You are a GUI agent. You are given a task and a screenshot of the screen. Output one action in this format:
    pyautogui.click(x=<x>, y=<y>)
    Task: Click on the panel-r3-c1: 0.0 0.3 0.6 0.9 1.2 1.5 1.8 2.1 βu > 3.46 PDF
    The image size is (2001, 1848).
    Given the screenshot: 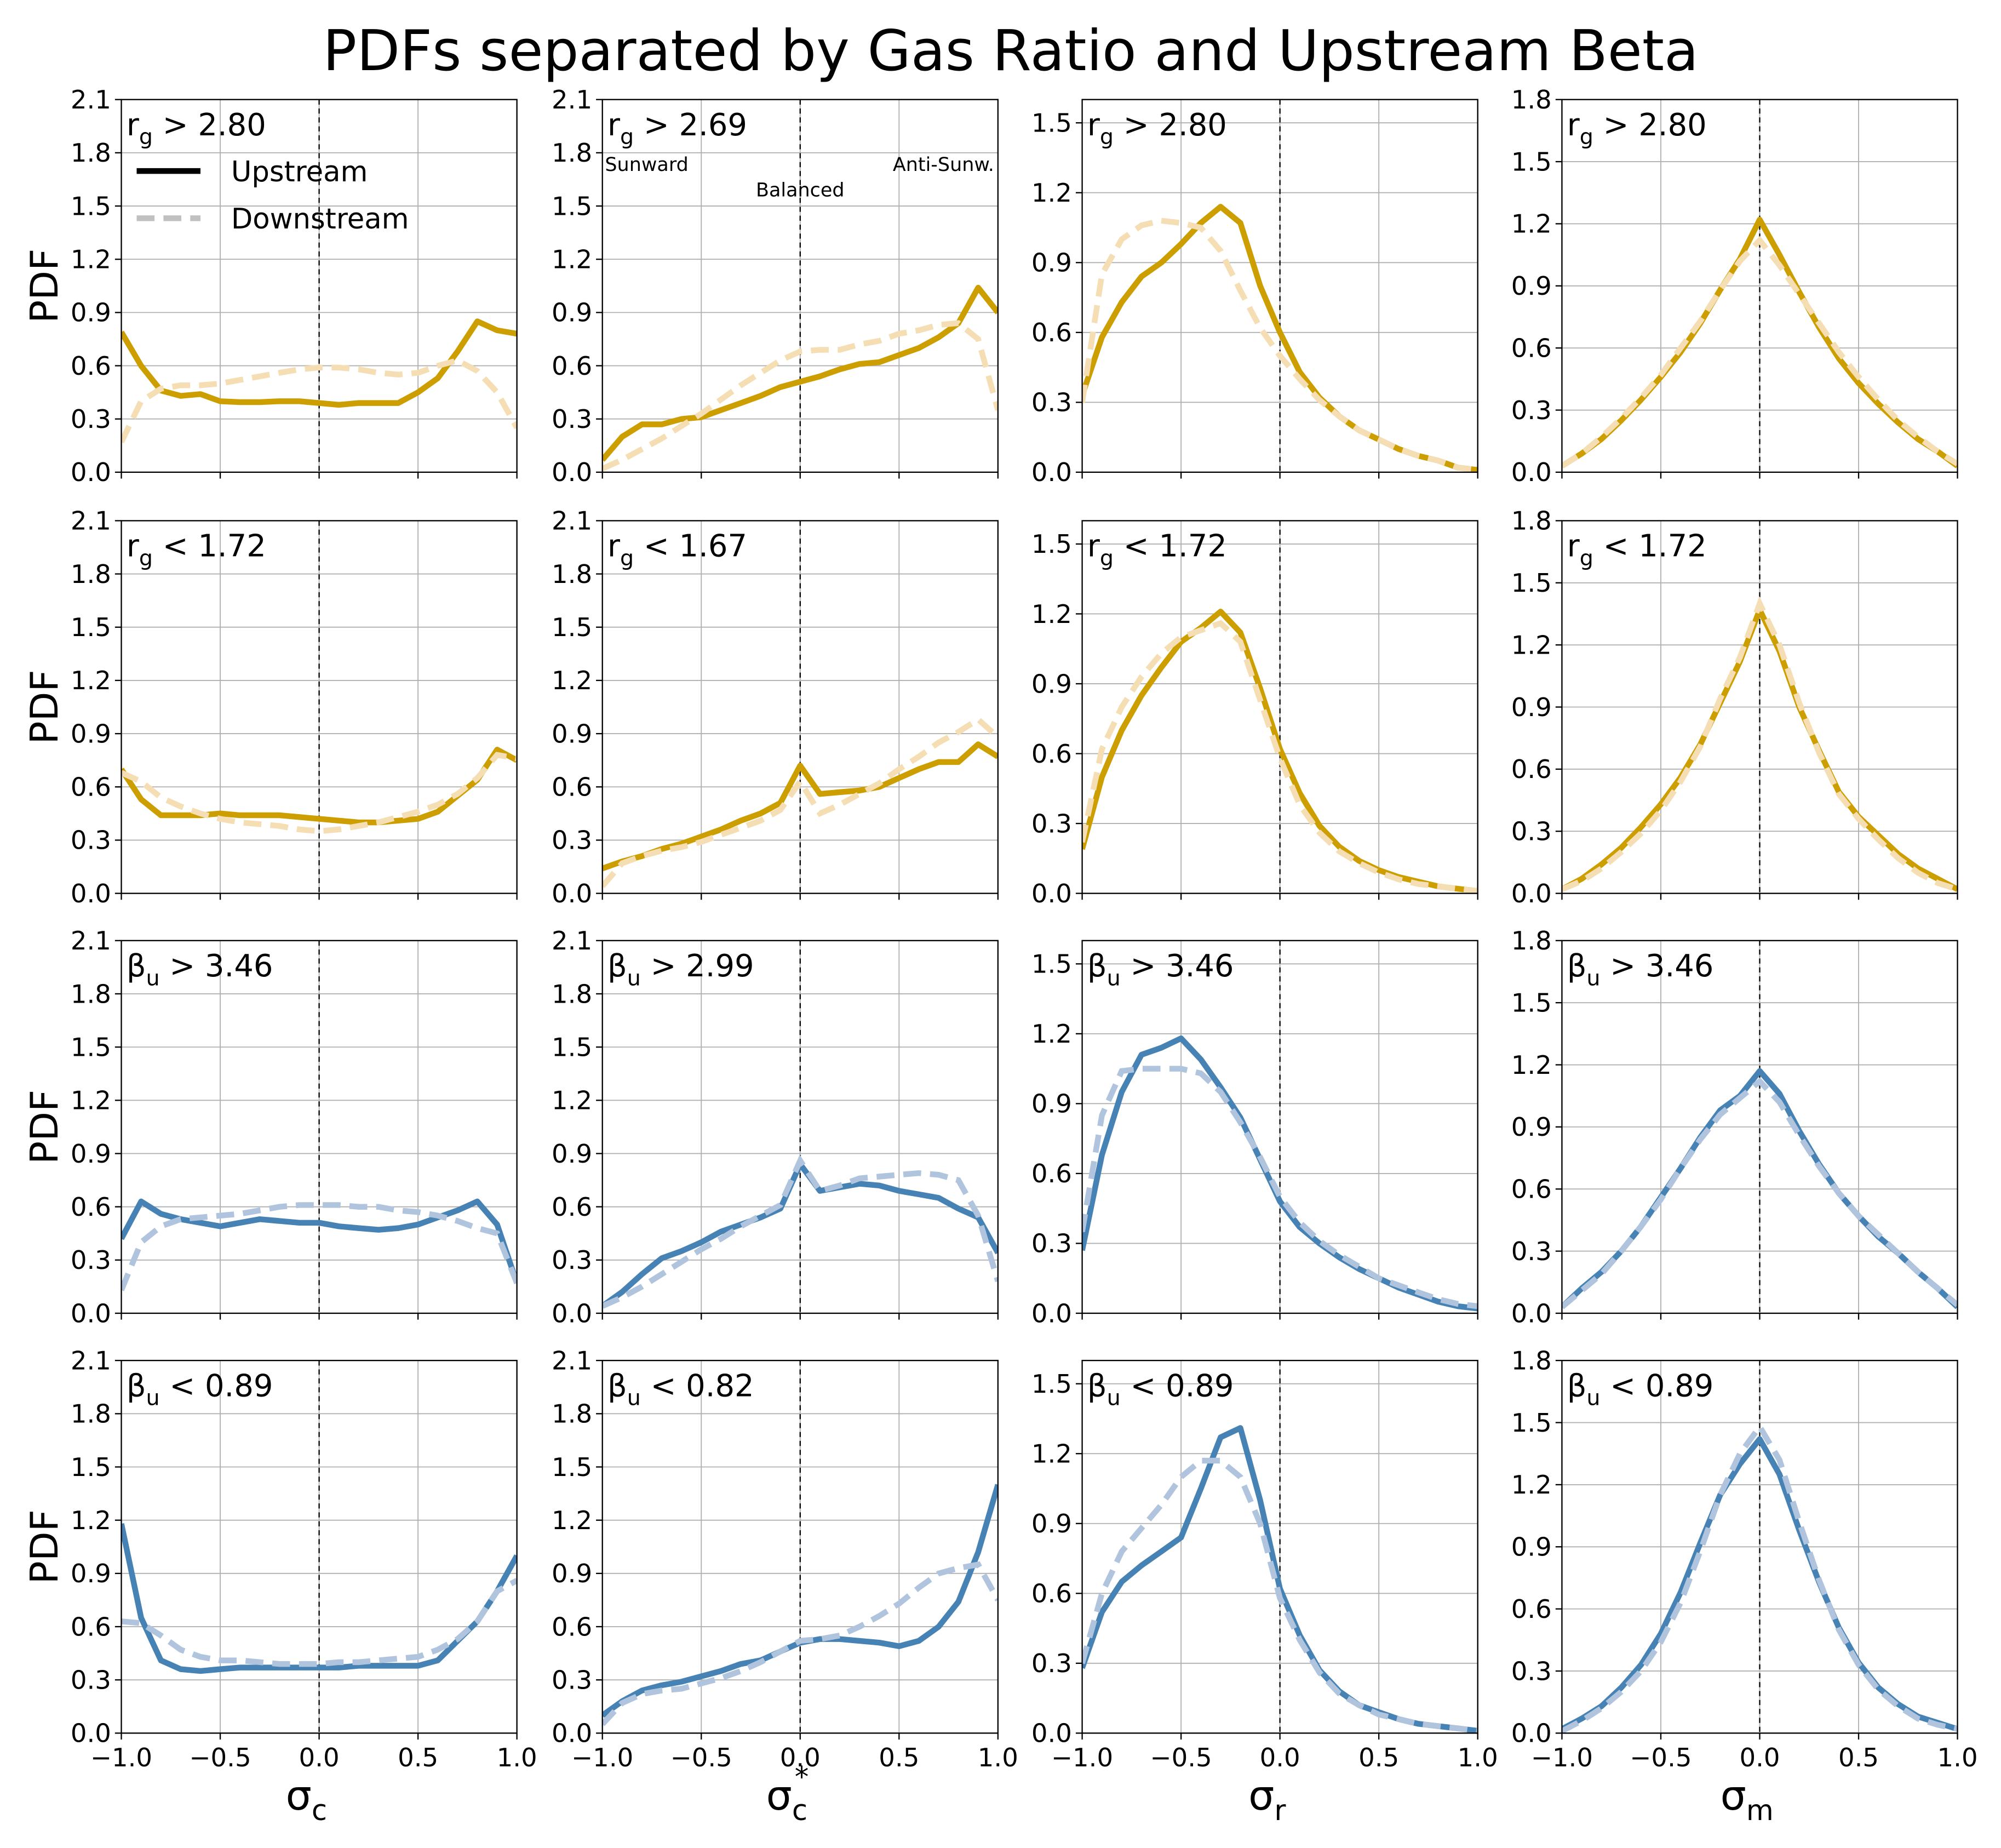 What is the action you would take?
    pyautogui.click(x=270, y=1127)
    